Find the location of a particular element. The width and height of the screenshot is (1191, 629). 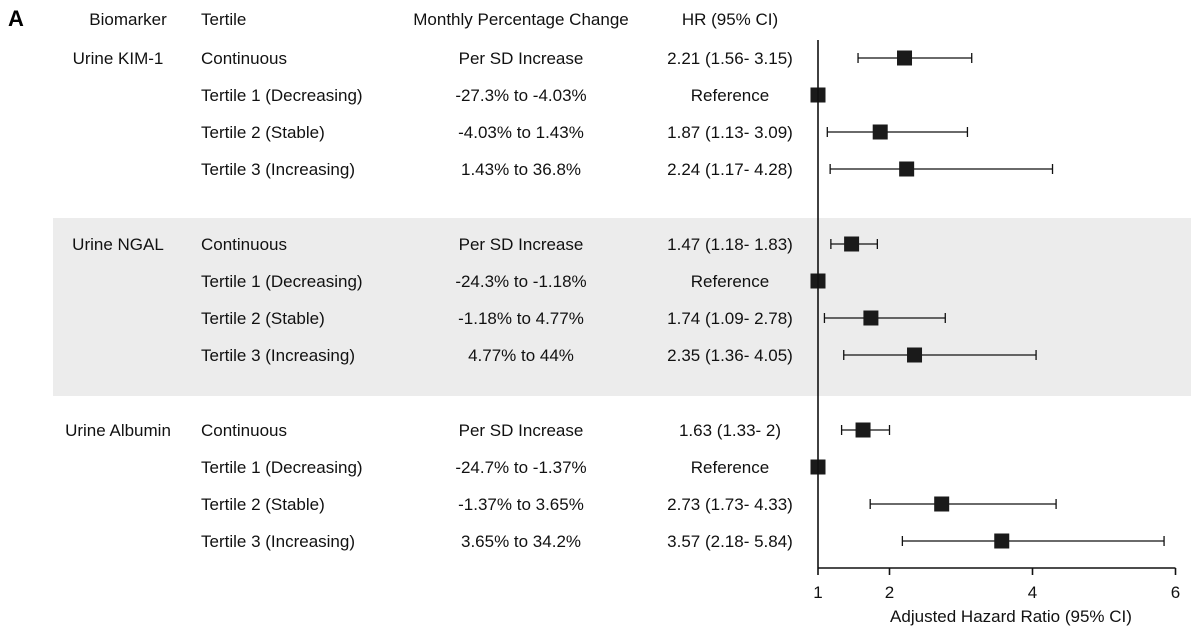

row-change-label: -24.7% to -1.37% is located at coordinates (520, 467).